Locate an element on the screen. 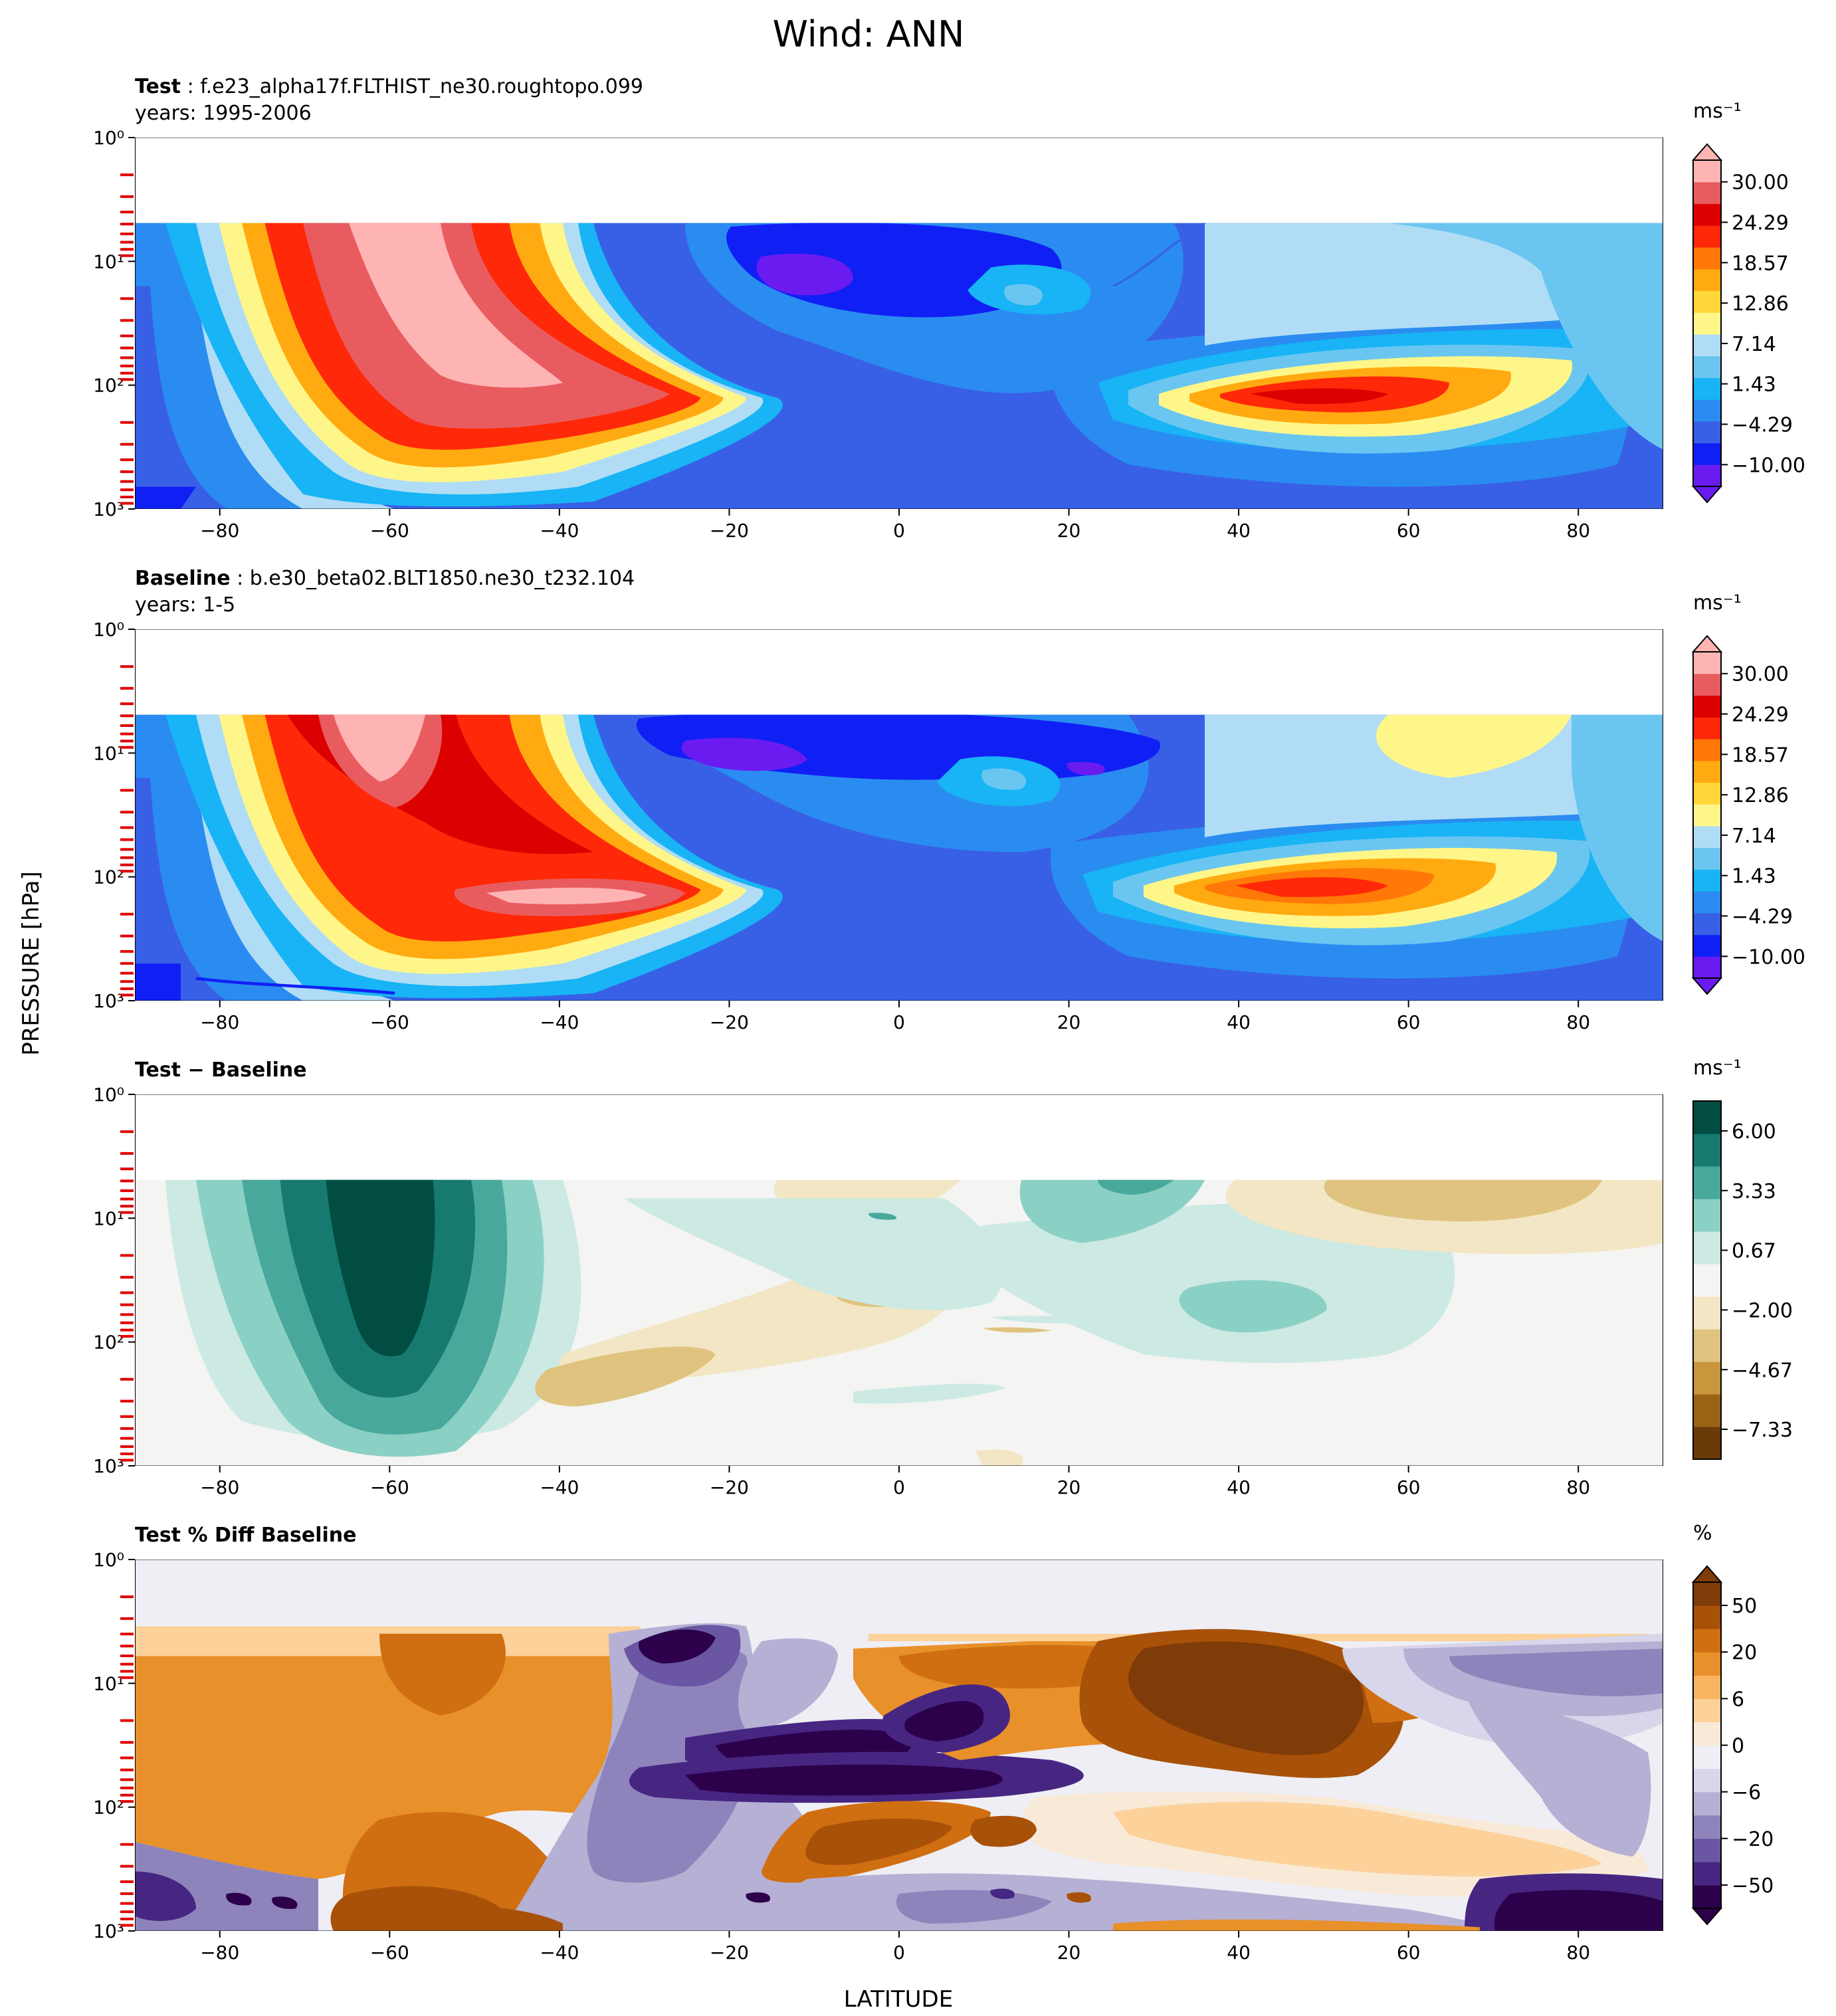 Image resolution: width=1836 pixels, height=2016 pixels. colorbar-tick-label: 30.00 is located at coordinates (1760, 183).